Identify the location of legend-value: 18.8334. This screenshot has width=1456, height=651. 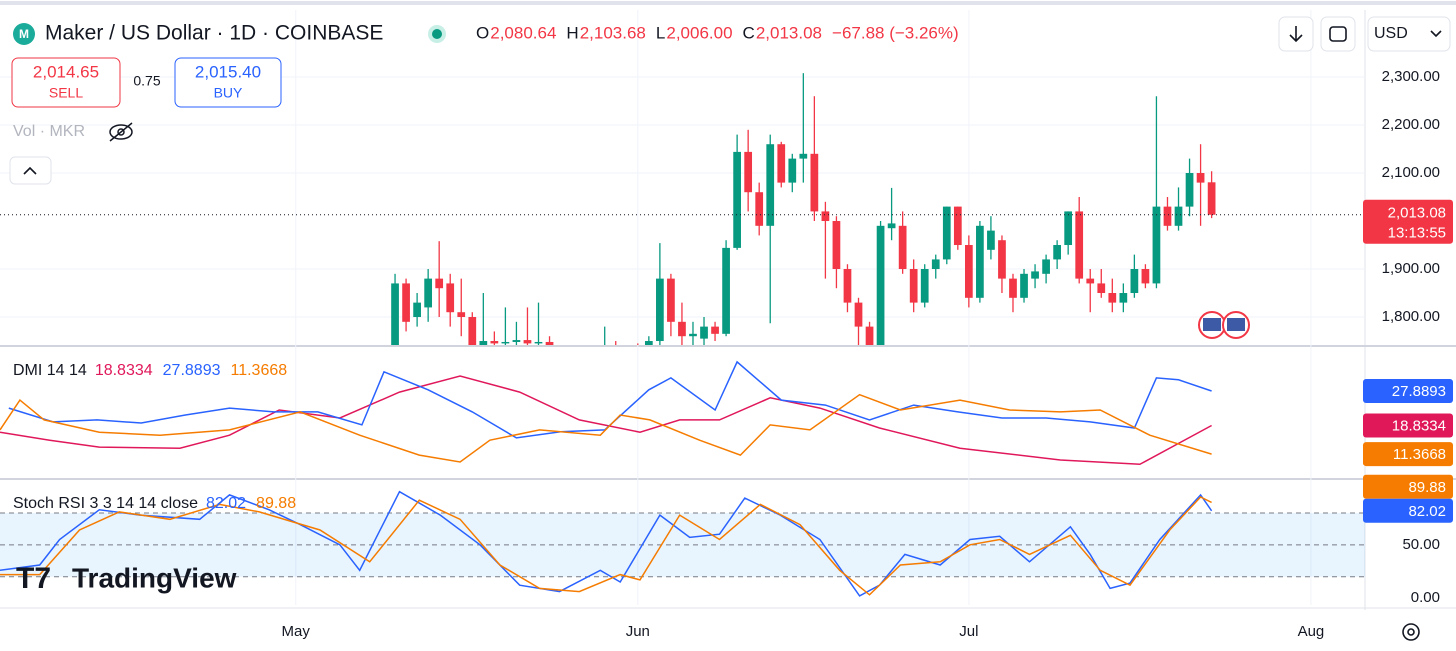
(124, 370).